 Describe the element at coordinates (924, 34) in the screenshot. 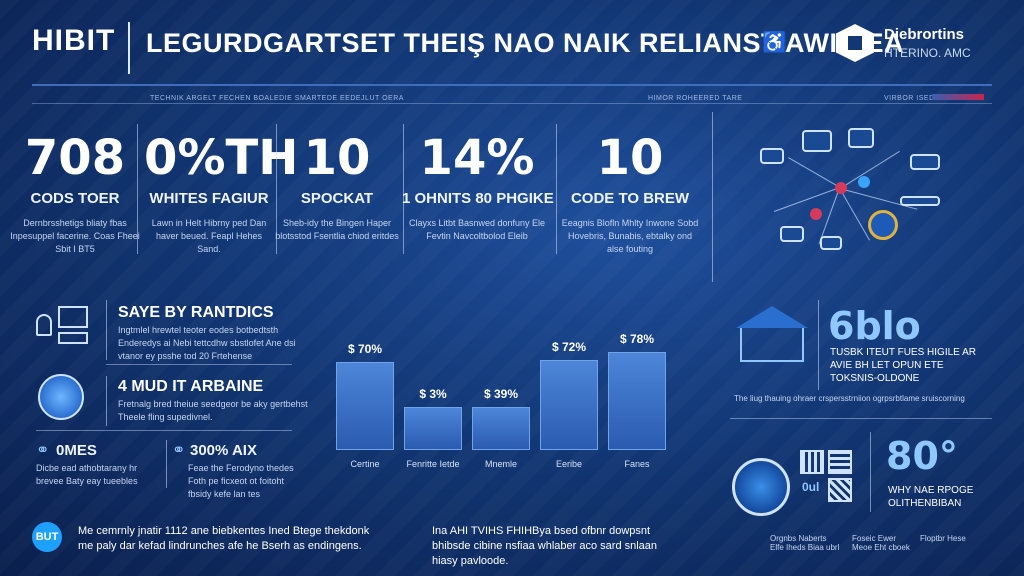

I see `brand-name: Diebrortins` at that location.